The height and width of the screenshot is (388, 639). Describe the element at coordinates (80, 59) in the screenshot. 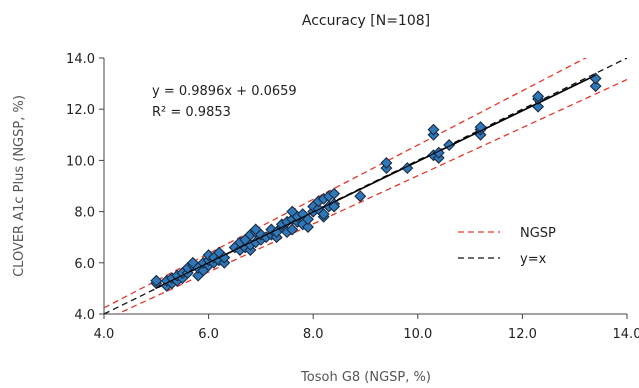

I see `y-tick-label: 14.0` at that location.